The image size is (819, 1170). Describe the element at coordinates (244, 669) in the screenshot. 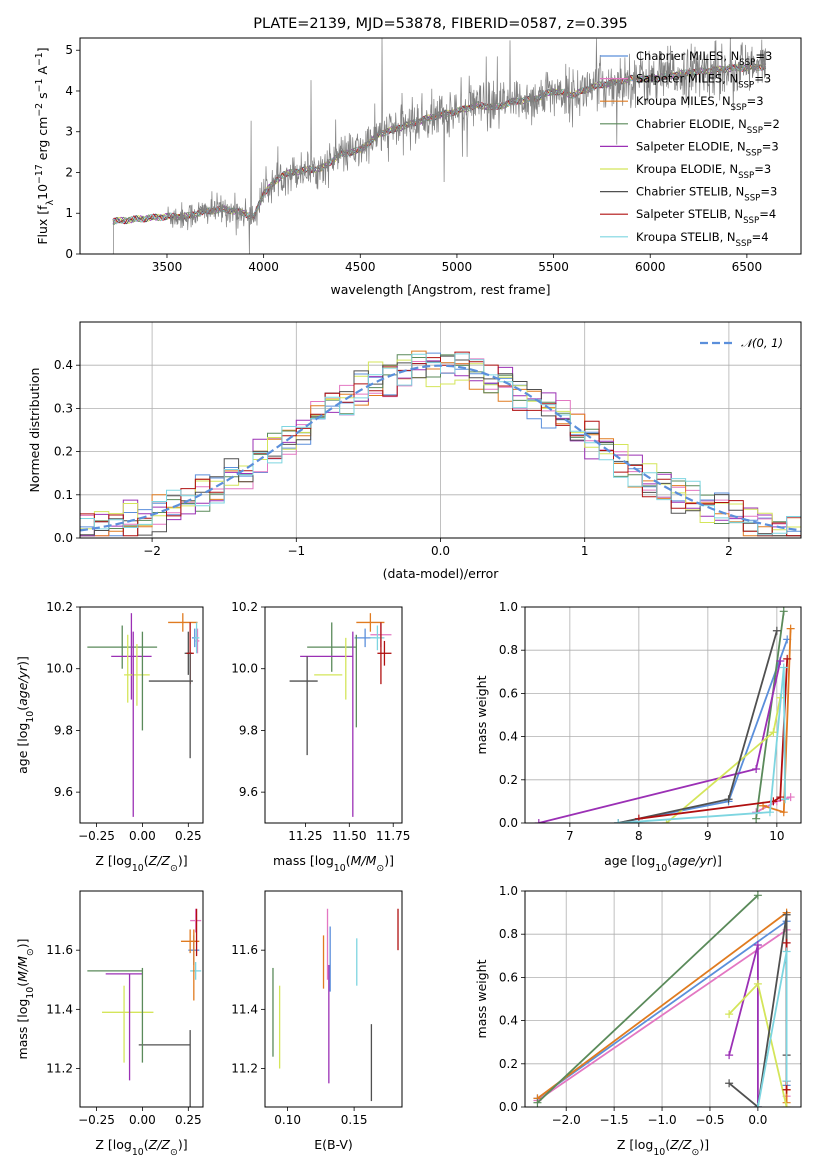

I see `y-tick-label: 10.0` at that location.